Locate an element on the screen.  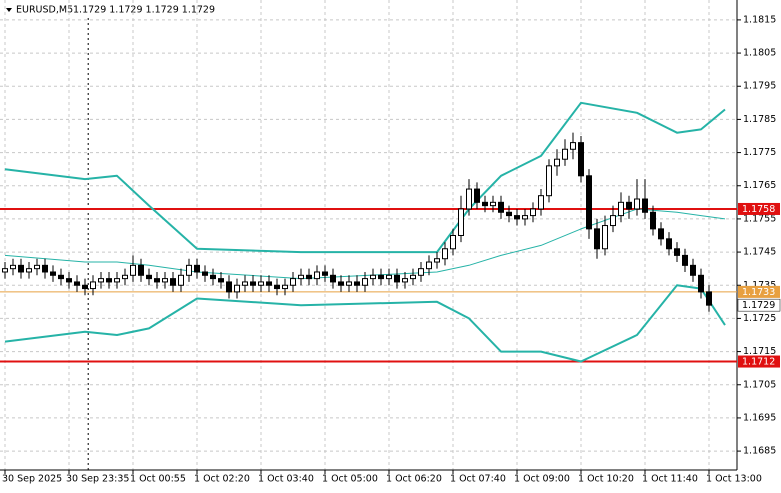
y-tick-label: 1.1775 is located at coordinates (759, 152).